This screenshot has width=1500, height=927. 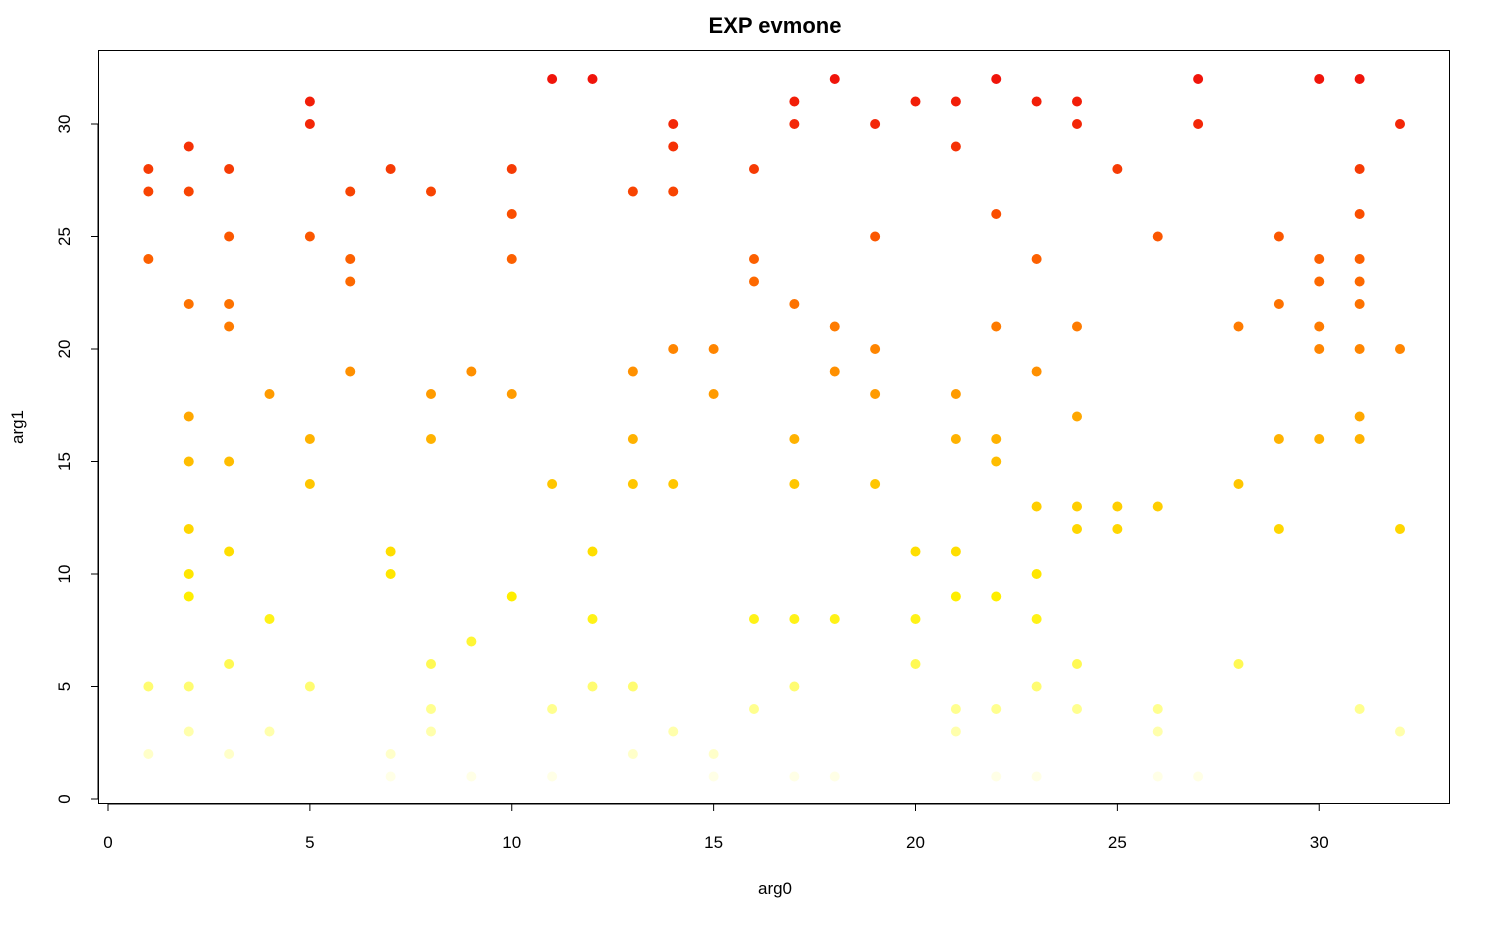 I want to click on y-tick-label: 25, so click(x=64, y=236).